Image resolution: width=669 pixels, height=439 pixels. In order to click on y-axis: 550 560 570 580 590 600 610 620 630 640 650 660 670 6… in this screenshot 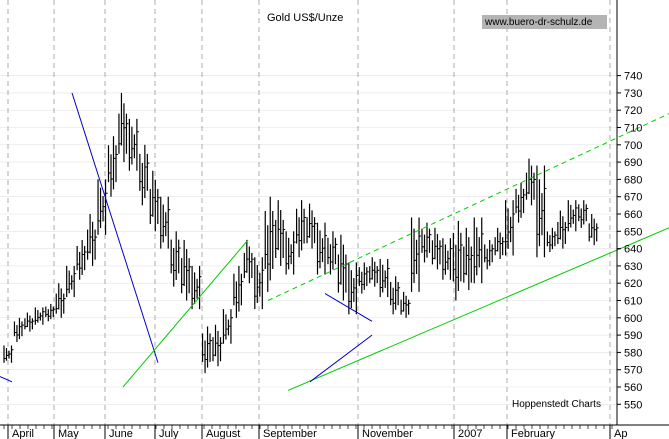, I will do `click(629, 212)`.